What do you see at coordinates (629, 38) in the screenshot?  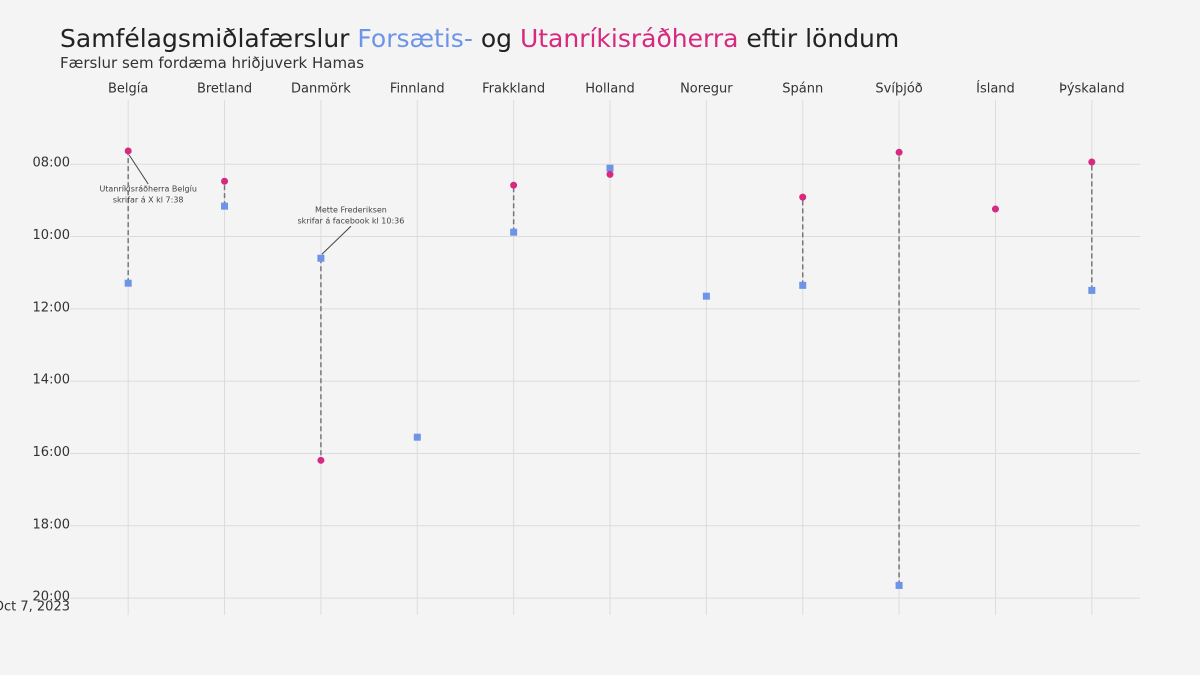 I see `title-series-name: Utanríkisráðherra` at bounding box center [629, 38].